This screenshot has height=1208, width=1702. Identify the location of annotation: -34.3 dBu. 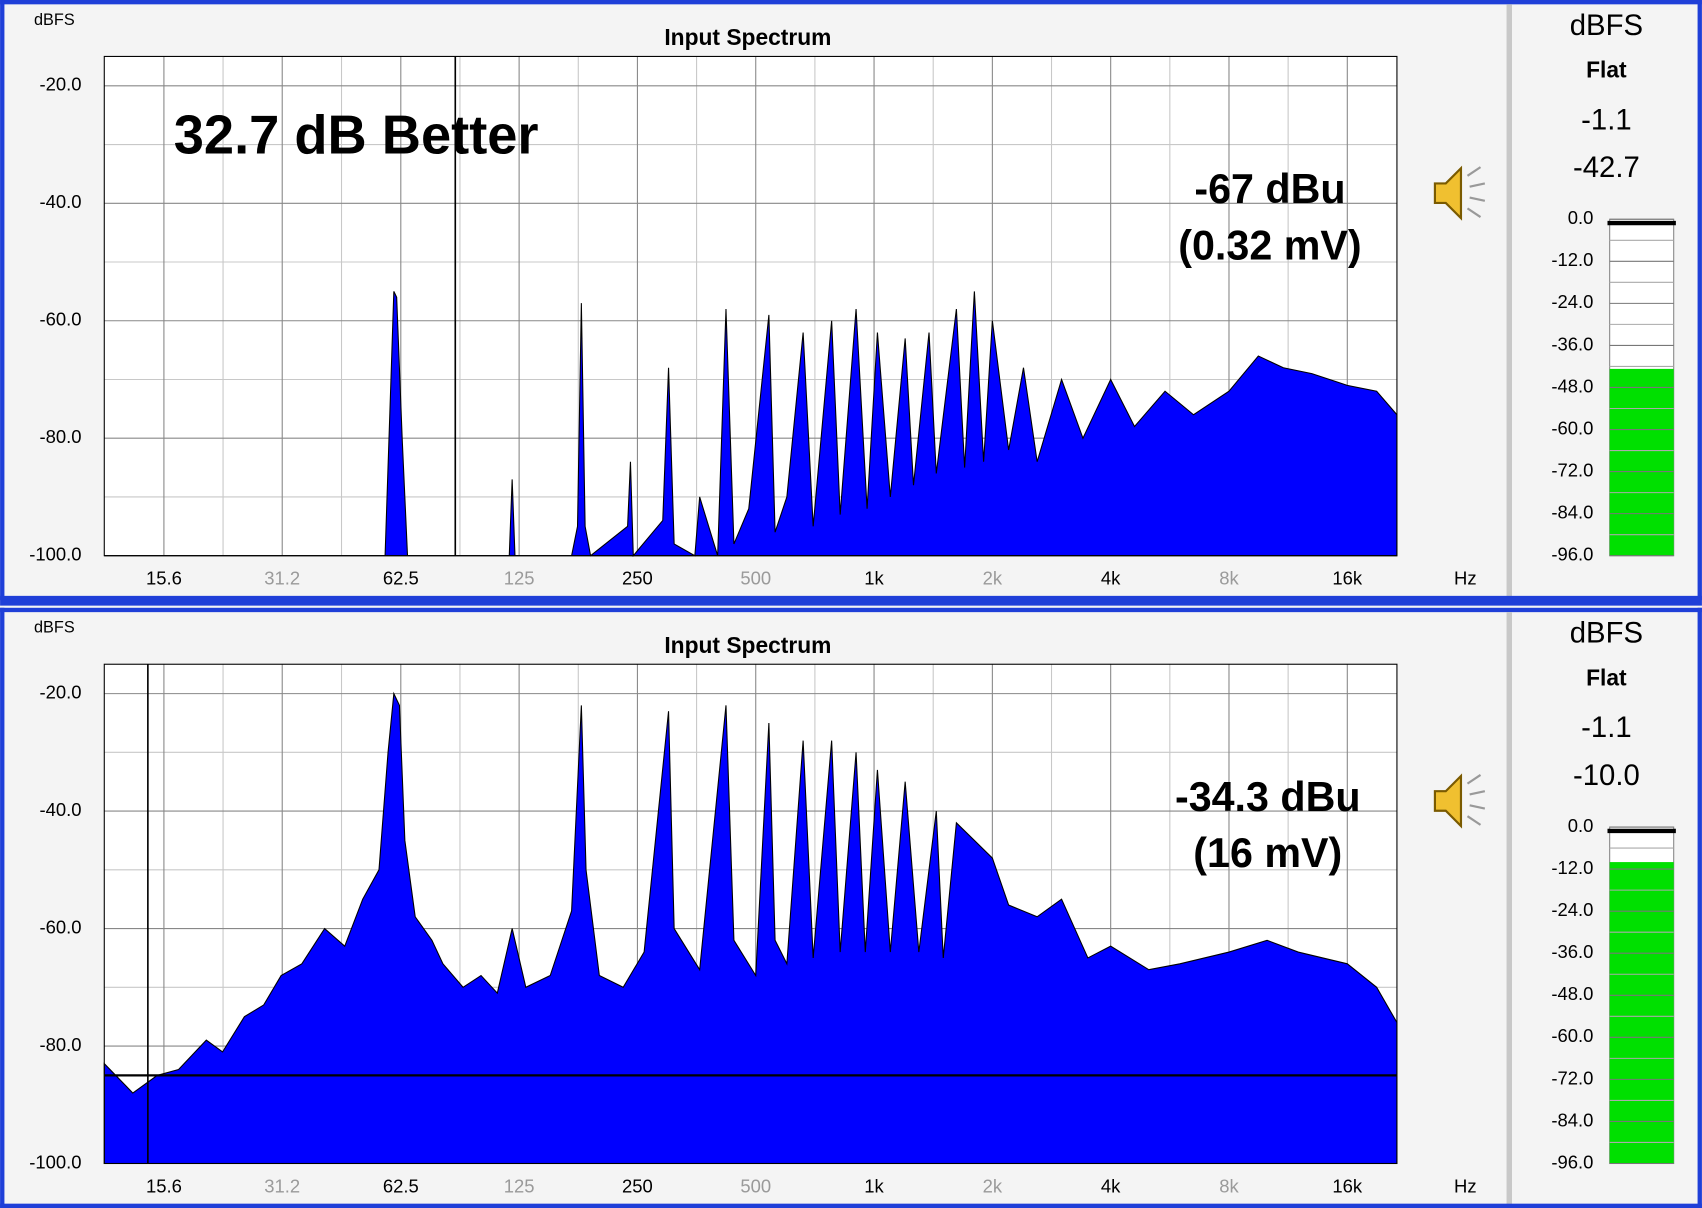
(1268, 797).